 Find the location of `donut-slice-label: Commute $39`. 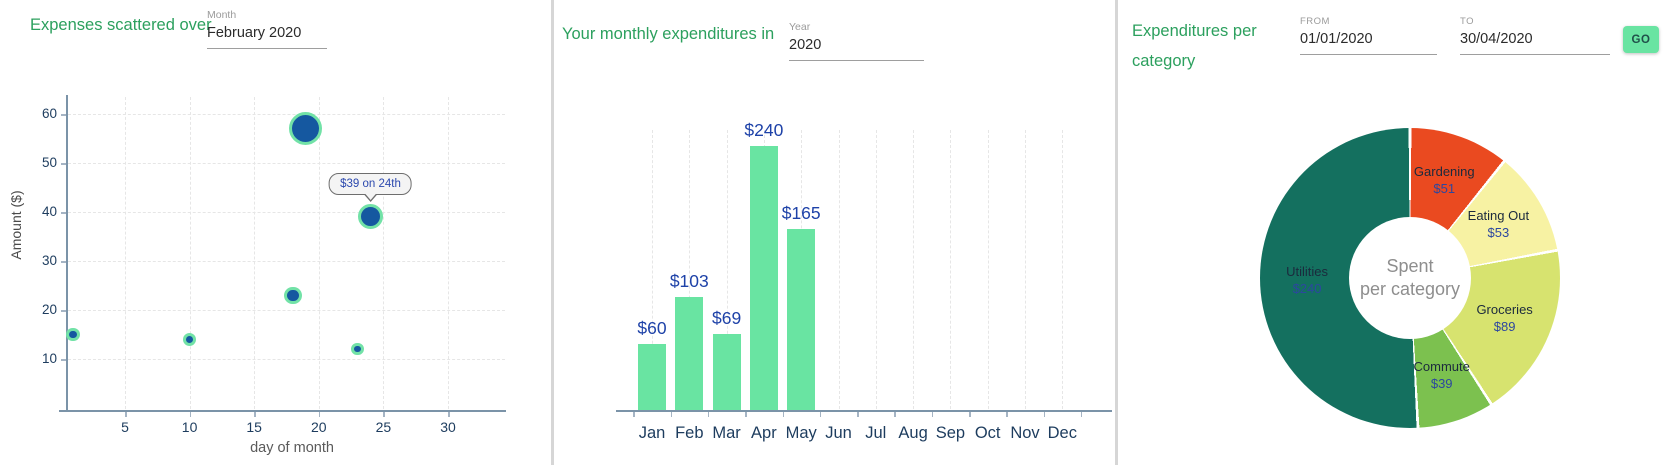

donut-slice-label: Commute $39 is located at coordinates (1442, 376).